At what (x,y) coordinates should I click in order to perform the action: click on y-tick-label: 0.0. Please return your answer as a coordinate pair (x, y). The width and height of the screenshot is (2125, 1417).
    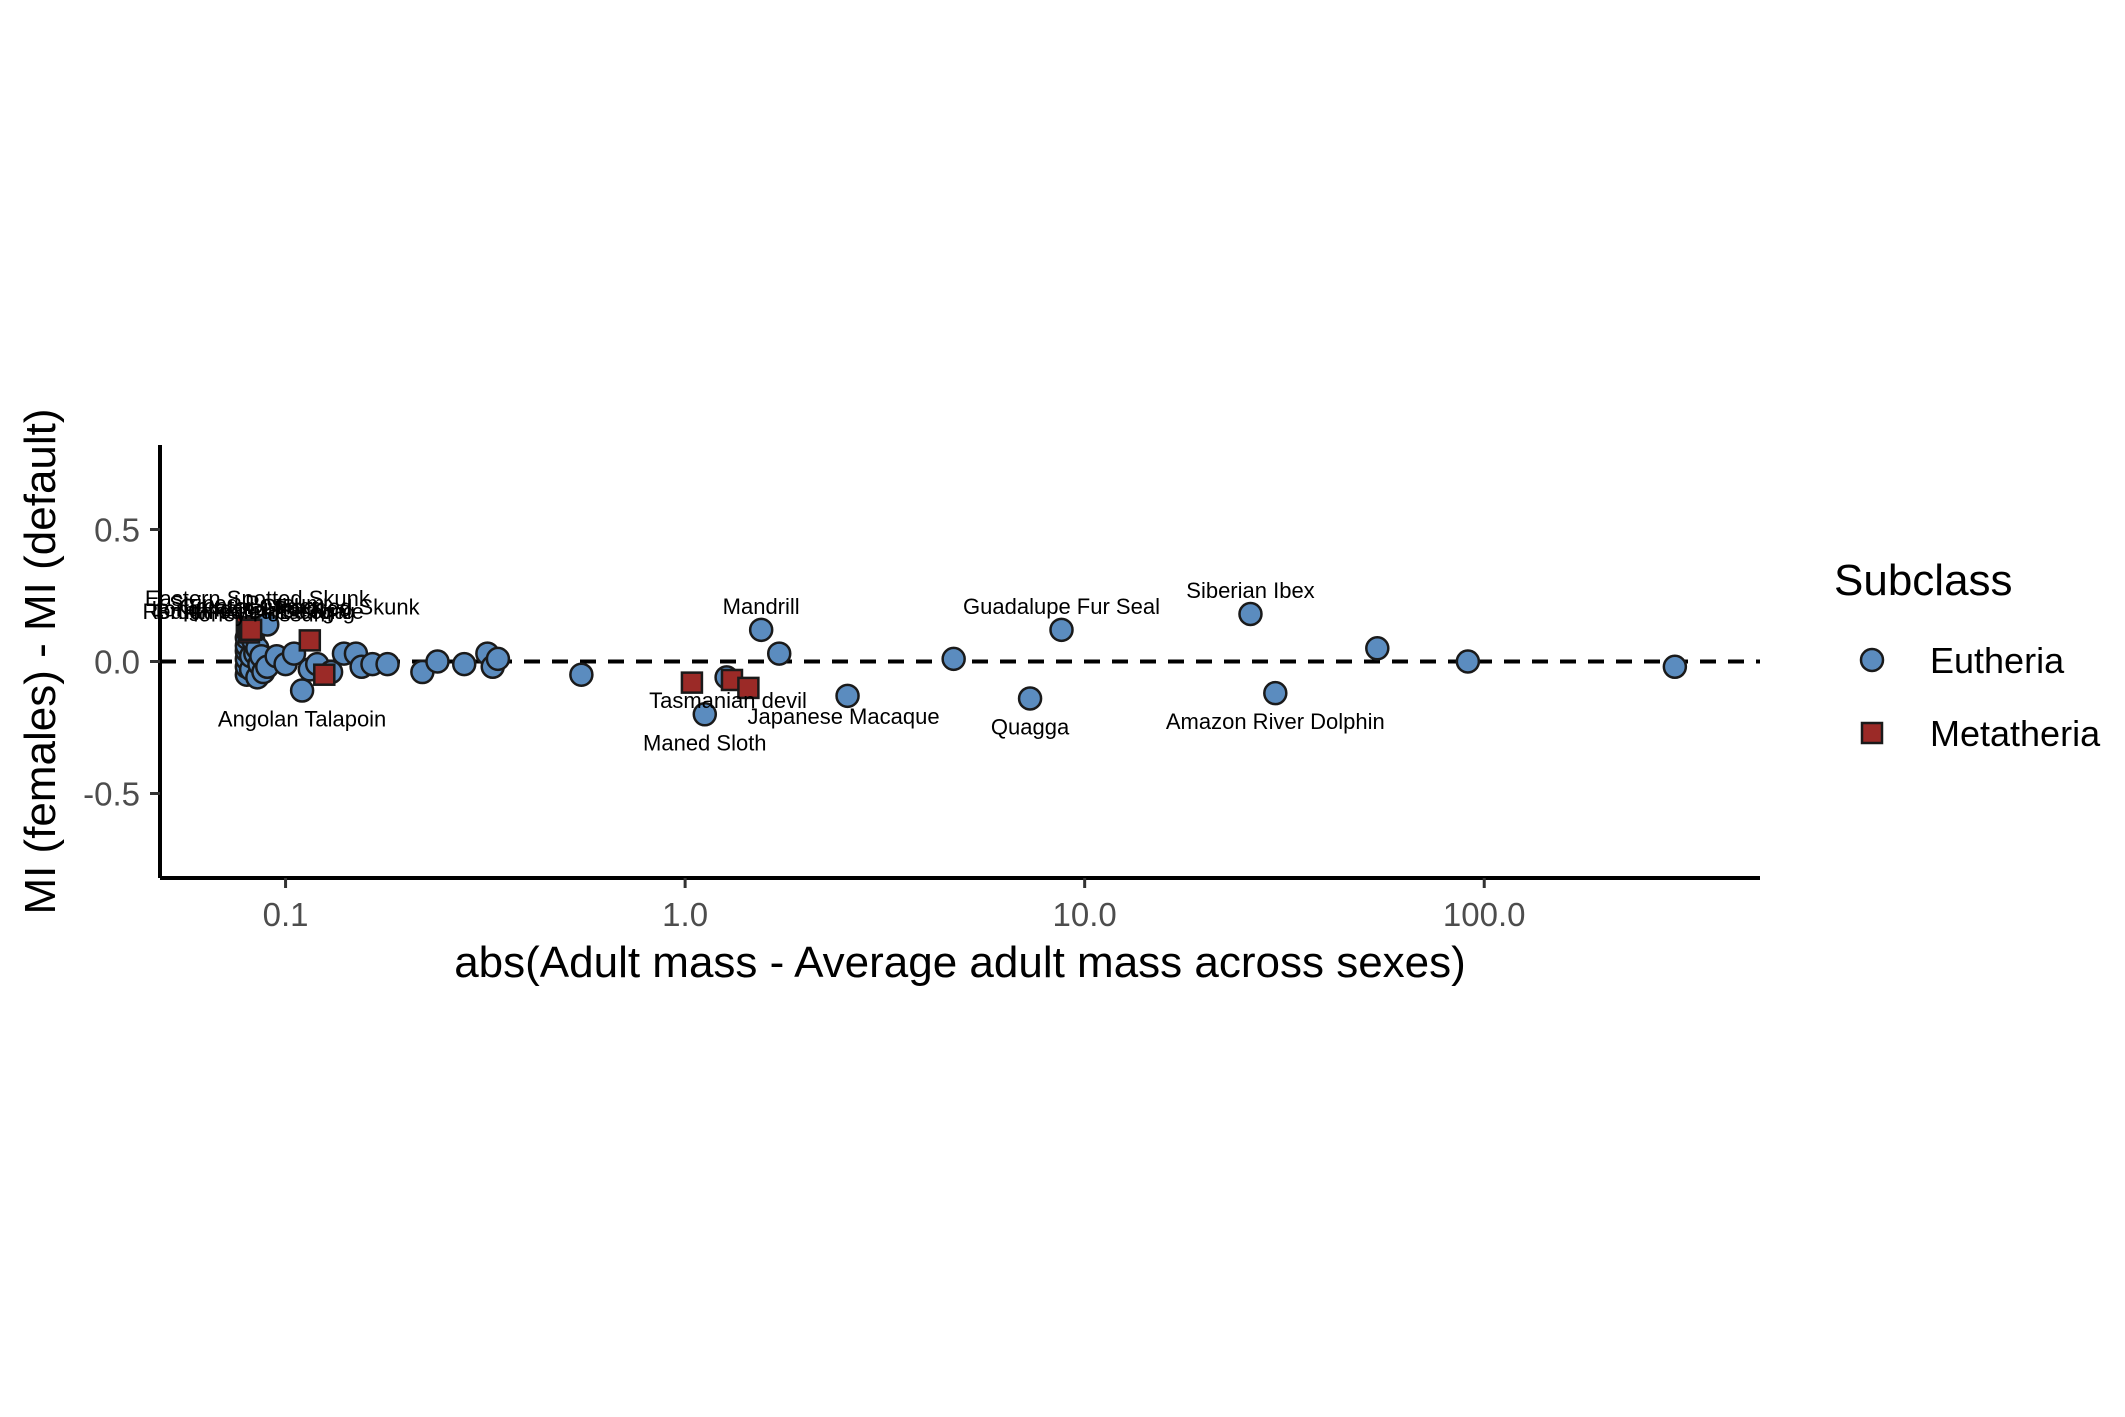
    Looking at the image, I should click on (117, 662).